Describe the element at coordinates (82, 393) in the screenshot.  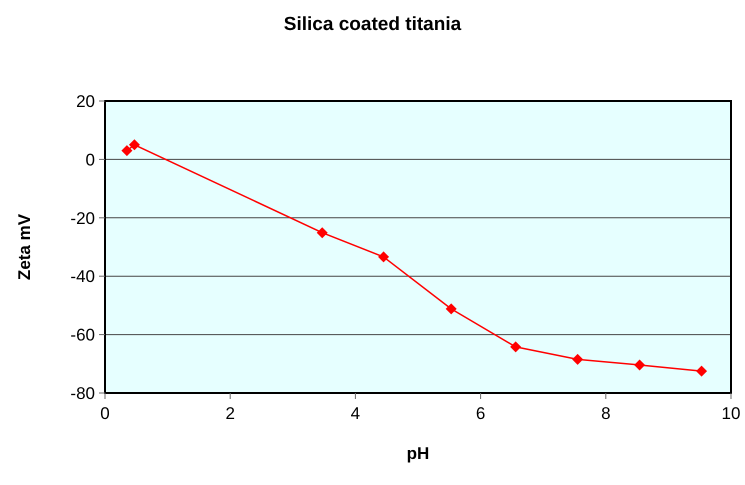
I see `y-tick-label: -80` at that location.